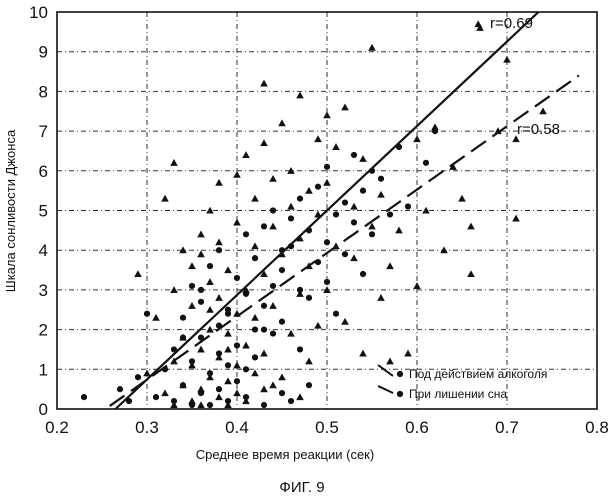 The height and width of the screenshot is (500, 609). Describe the element at coordinates (417, 427) in the screenshot. I see `x-tick-label: 0.6` at that location.